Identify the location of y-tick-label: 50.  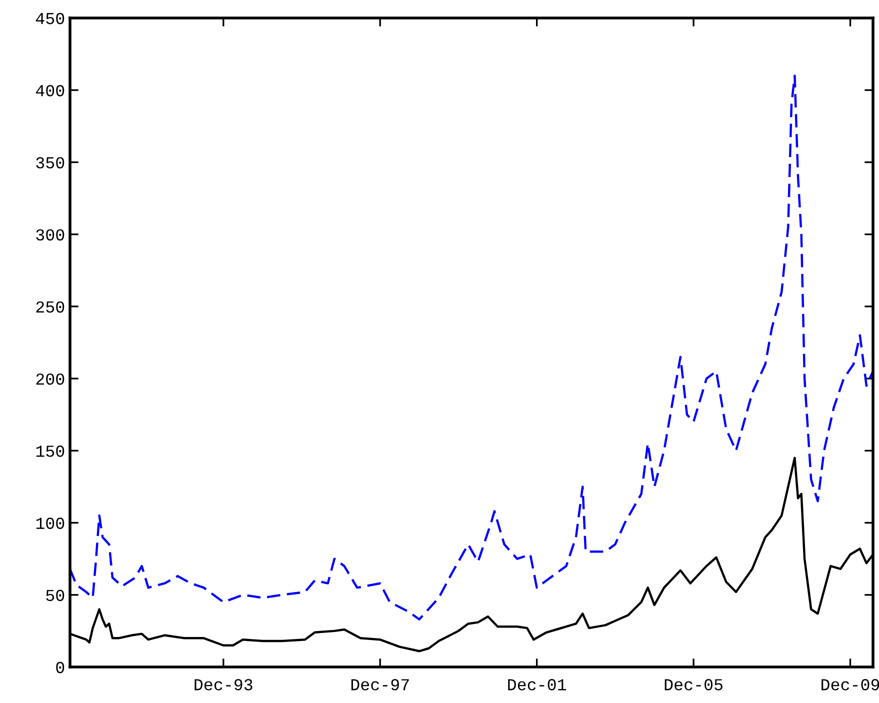
(55, 596).